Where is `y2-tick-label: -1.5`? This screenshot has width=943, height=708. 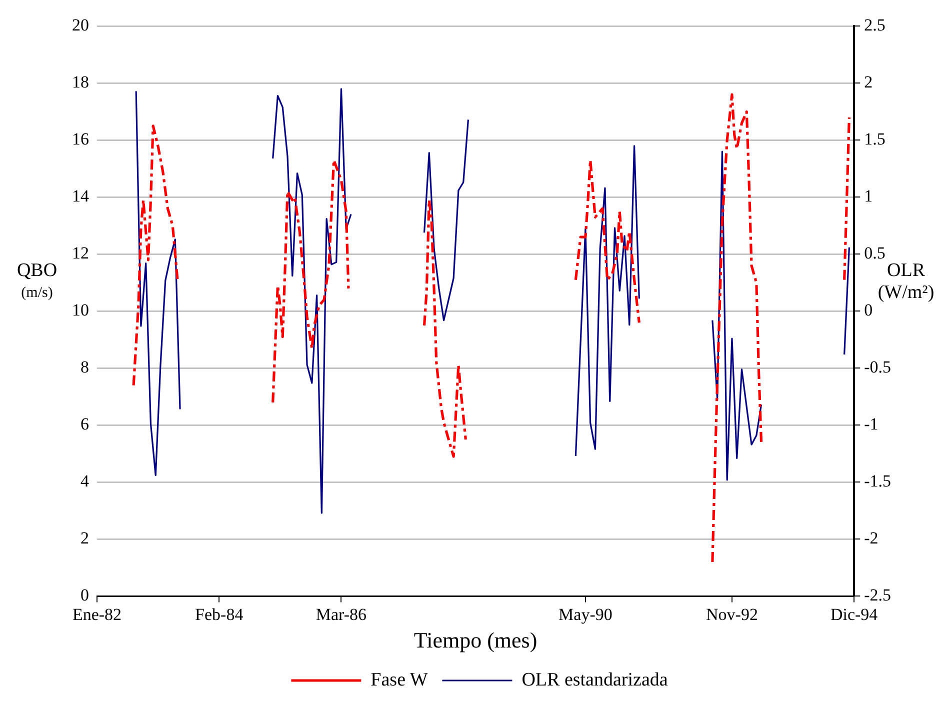 y2-tick-label: -1.5 is located at coordinates (878, 481).